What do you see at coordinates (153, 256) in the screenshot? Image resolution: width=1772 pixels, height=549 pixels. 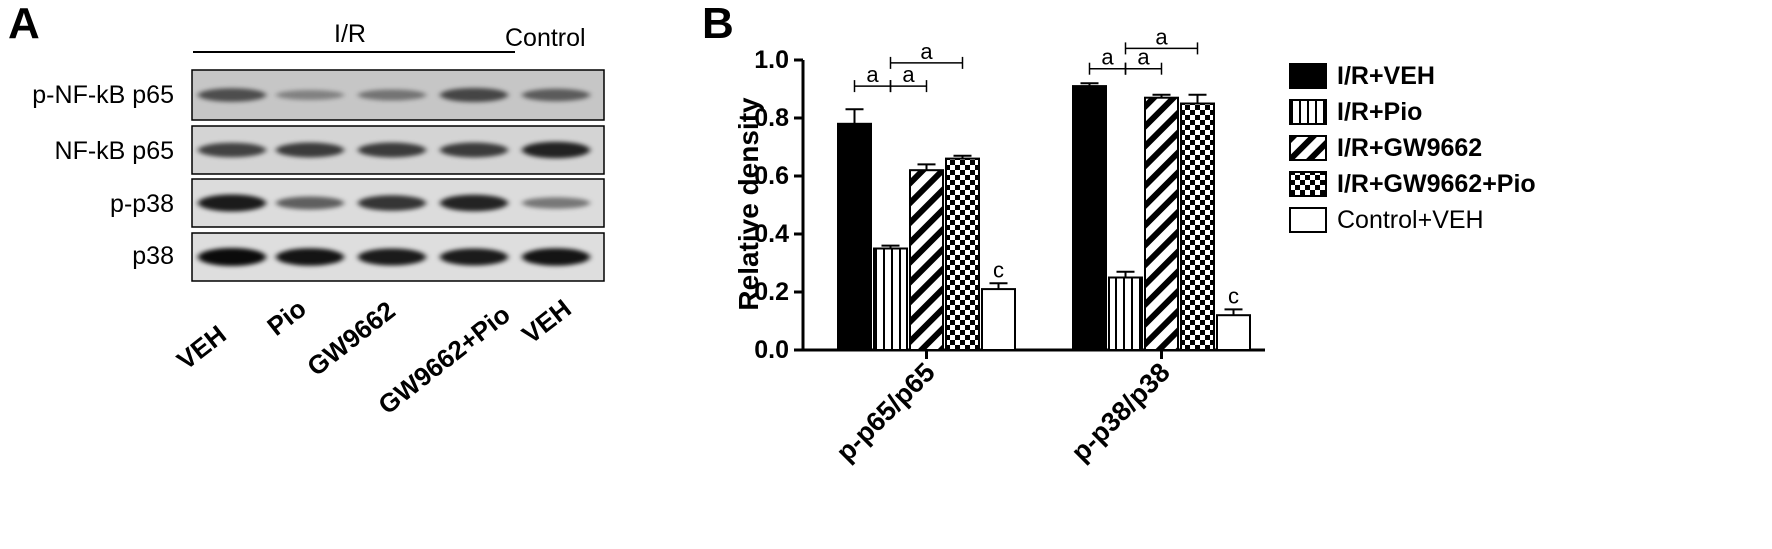 I see `row-label-p38: p38` at bounding box center [153, 256].